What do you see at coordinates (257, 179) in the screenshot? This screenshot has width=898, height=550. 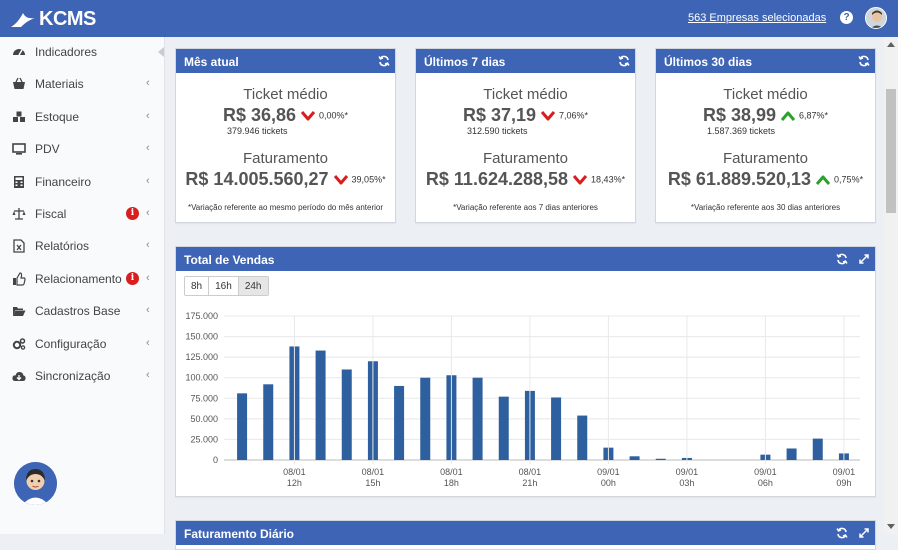 I see `revenue-value: R$ 14.005.560,27` at bounding box center [257, 179].